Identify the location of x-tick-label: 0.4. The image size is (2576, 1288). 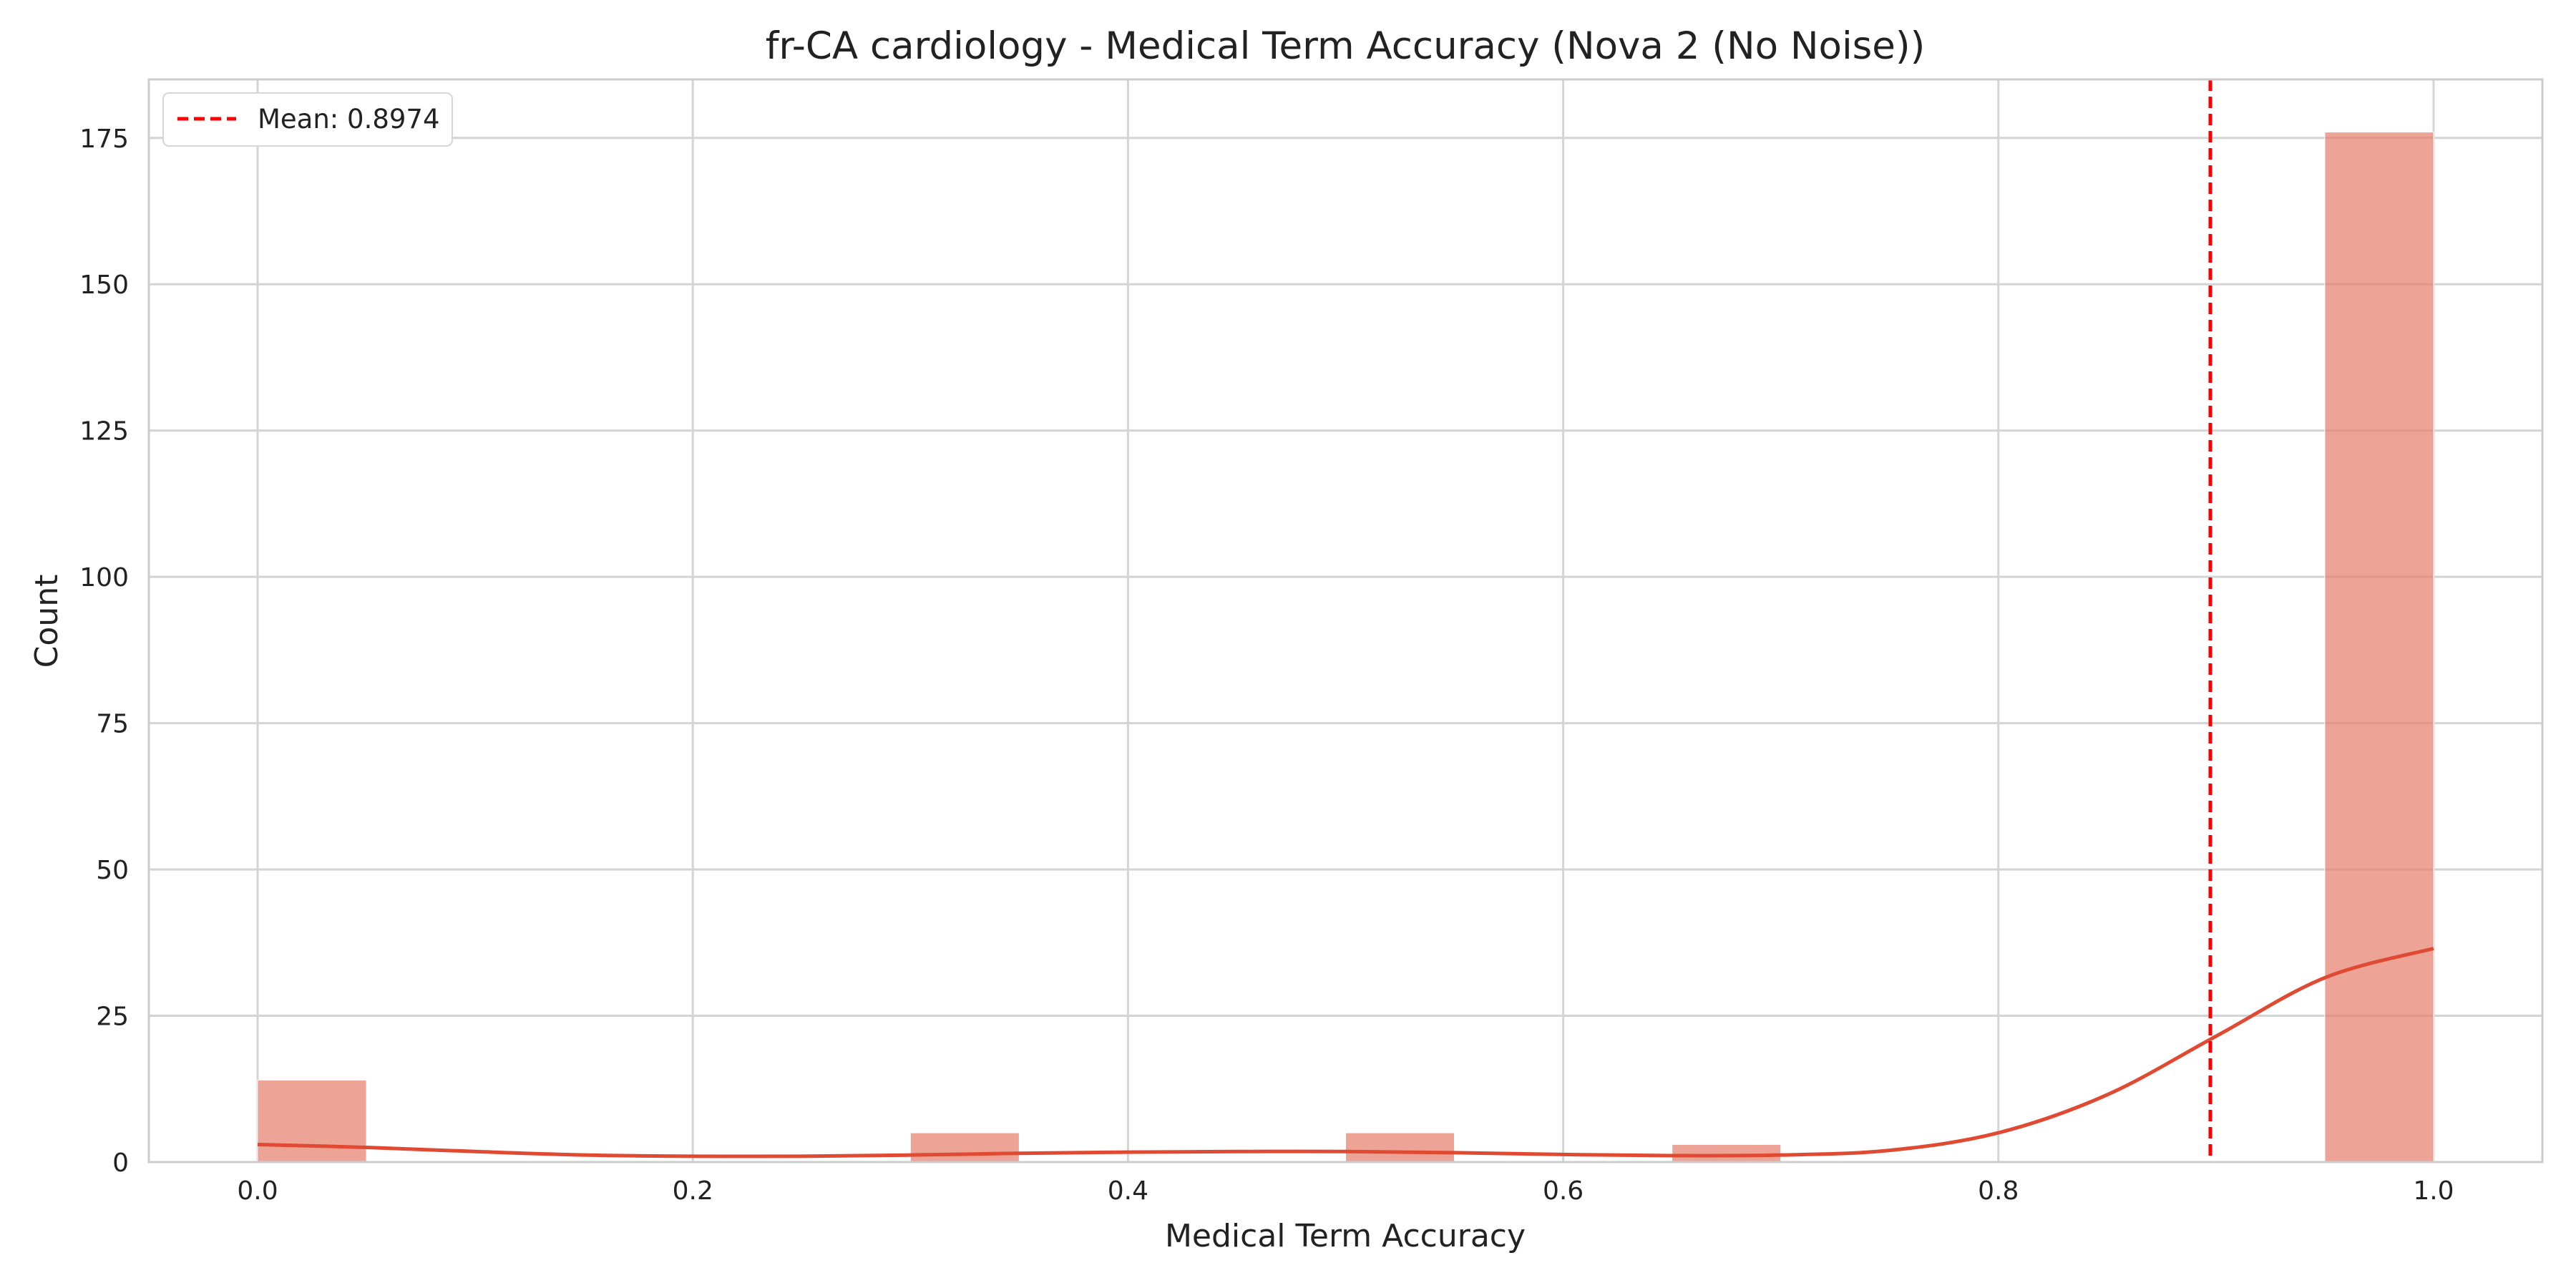
(1128, 1191).